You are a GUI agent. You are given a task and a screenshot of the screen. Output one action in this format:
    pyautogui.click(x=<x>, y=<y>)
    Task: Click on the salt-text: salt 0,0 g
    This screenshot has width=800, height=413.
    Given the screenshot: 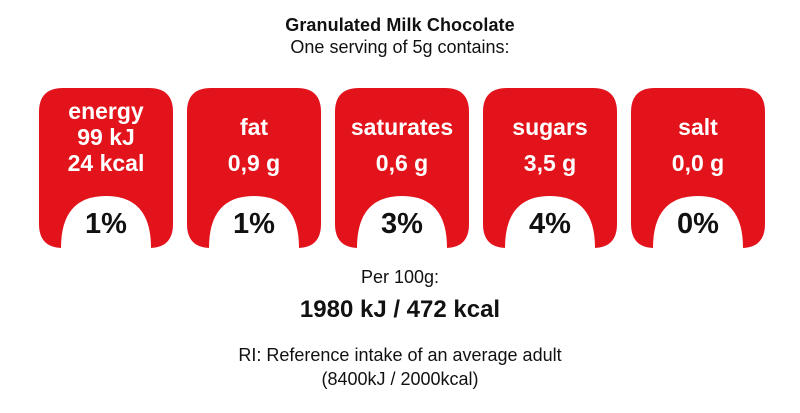 What is the action you would take?
    pyautogui.click(x=698, y=145)
    